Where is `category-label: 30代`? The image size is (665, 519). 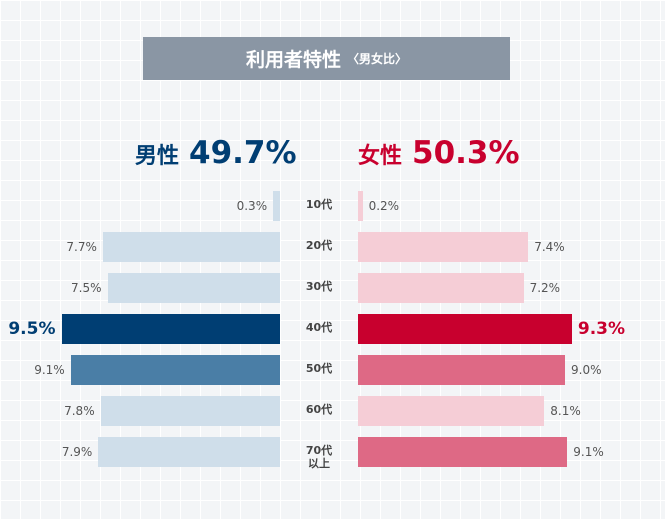 category-label: 30代 is located at coordinates (319, 286).